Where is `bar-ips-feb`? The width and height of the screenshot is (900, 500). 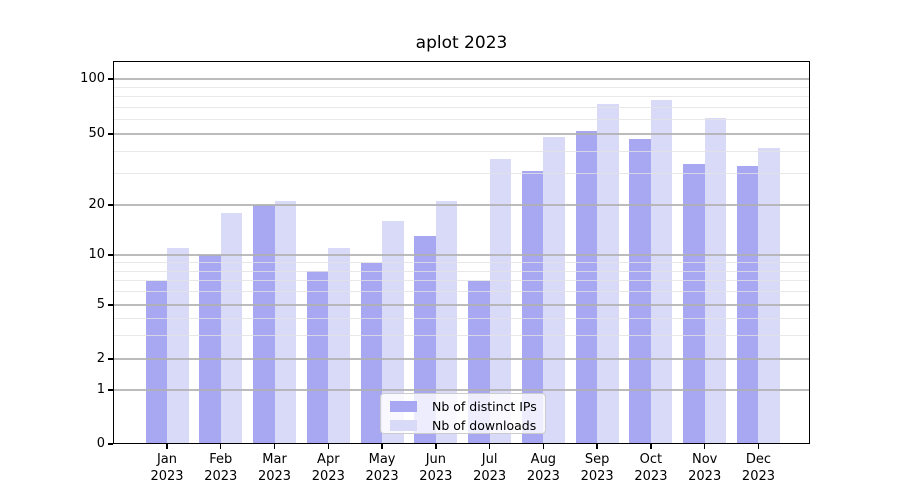 bar-ips-feb is located at coordinates (210, 349).